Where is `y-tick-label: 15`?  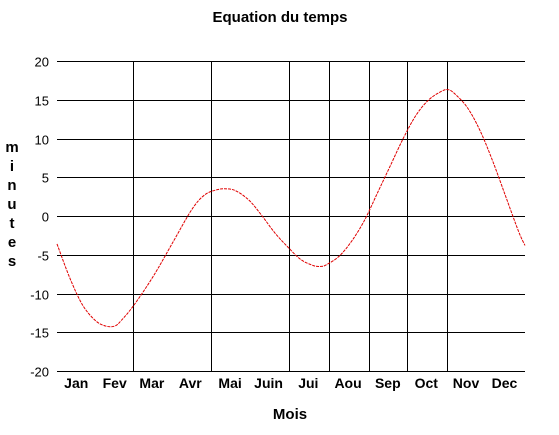
y-tick-label: 15 is located at coordinates (42, 101).